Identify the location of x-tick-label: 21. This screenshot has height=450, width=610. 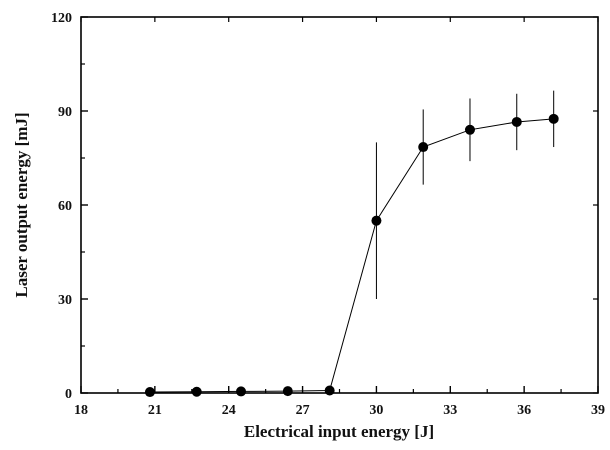
(155, 410).